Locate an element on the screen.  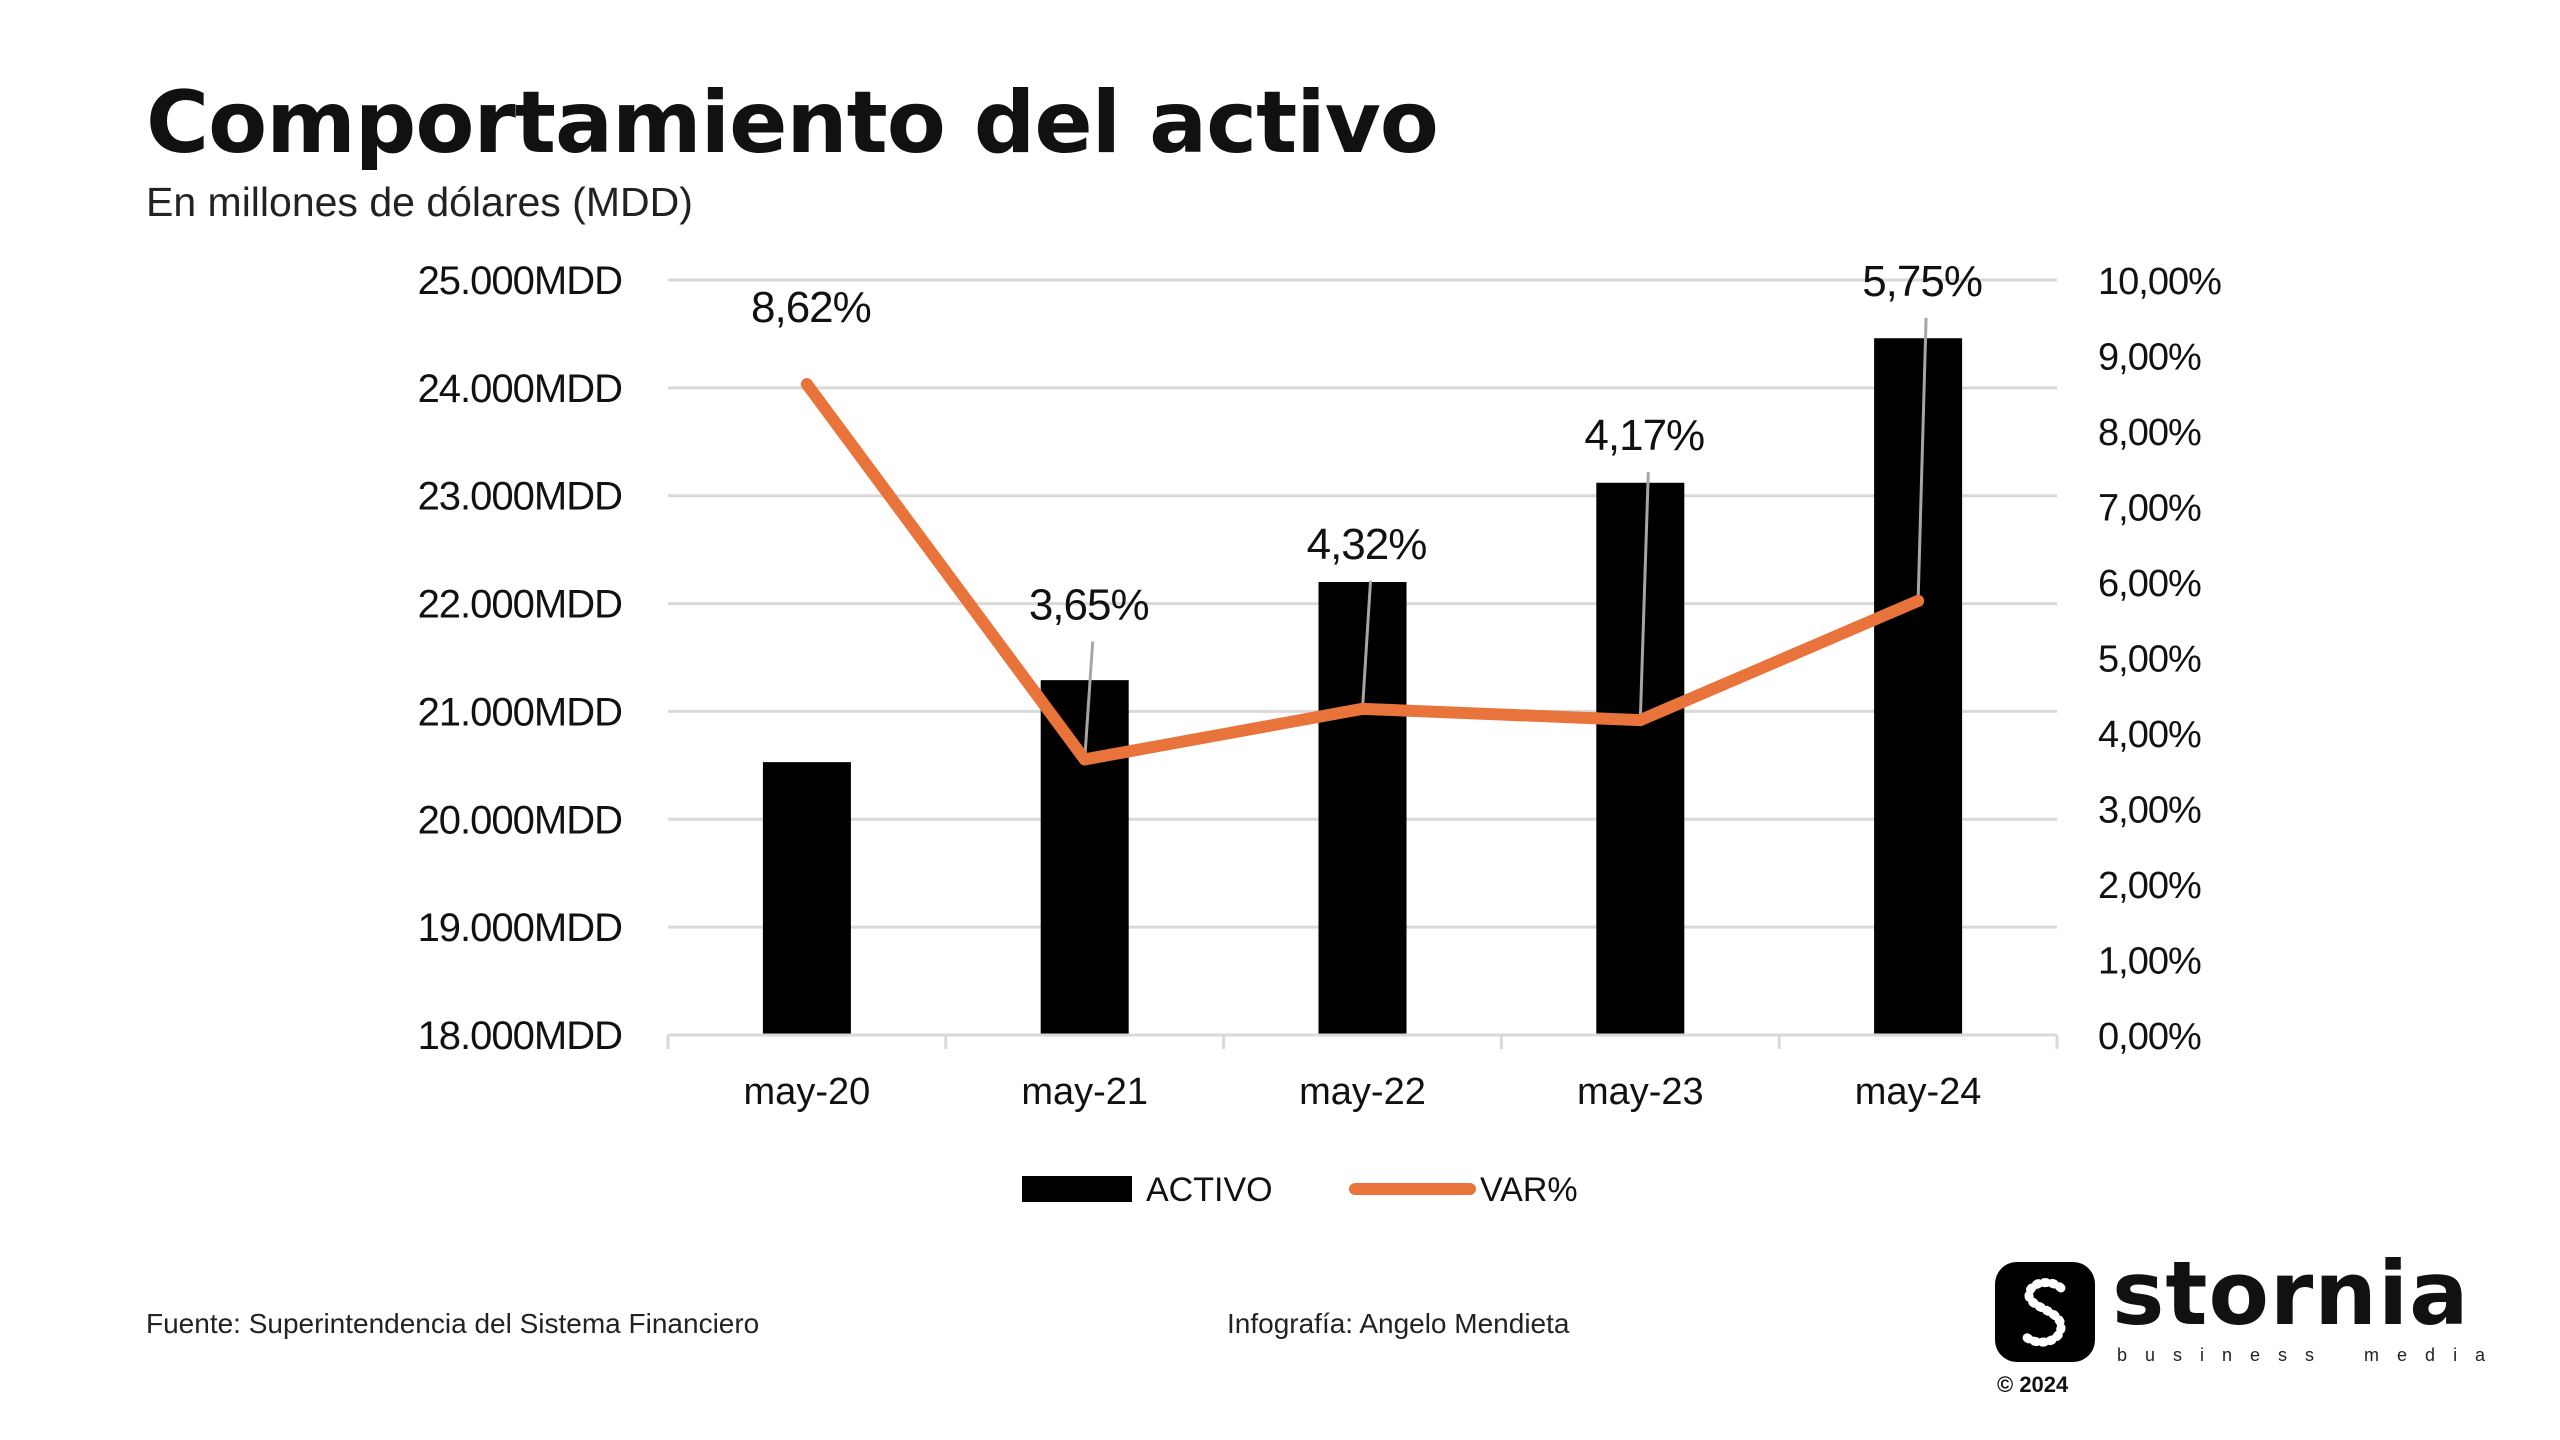
stornia-logo: stornia business media © 2024 is located at coordinates (2240, 1326).